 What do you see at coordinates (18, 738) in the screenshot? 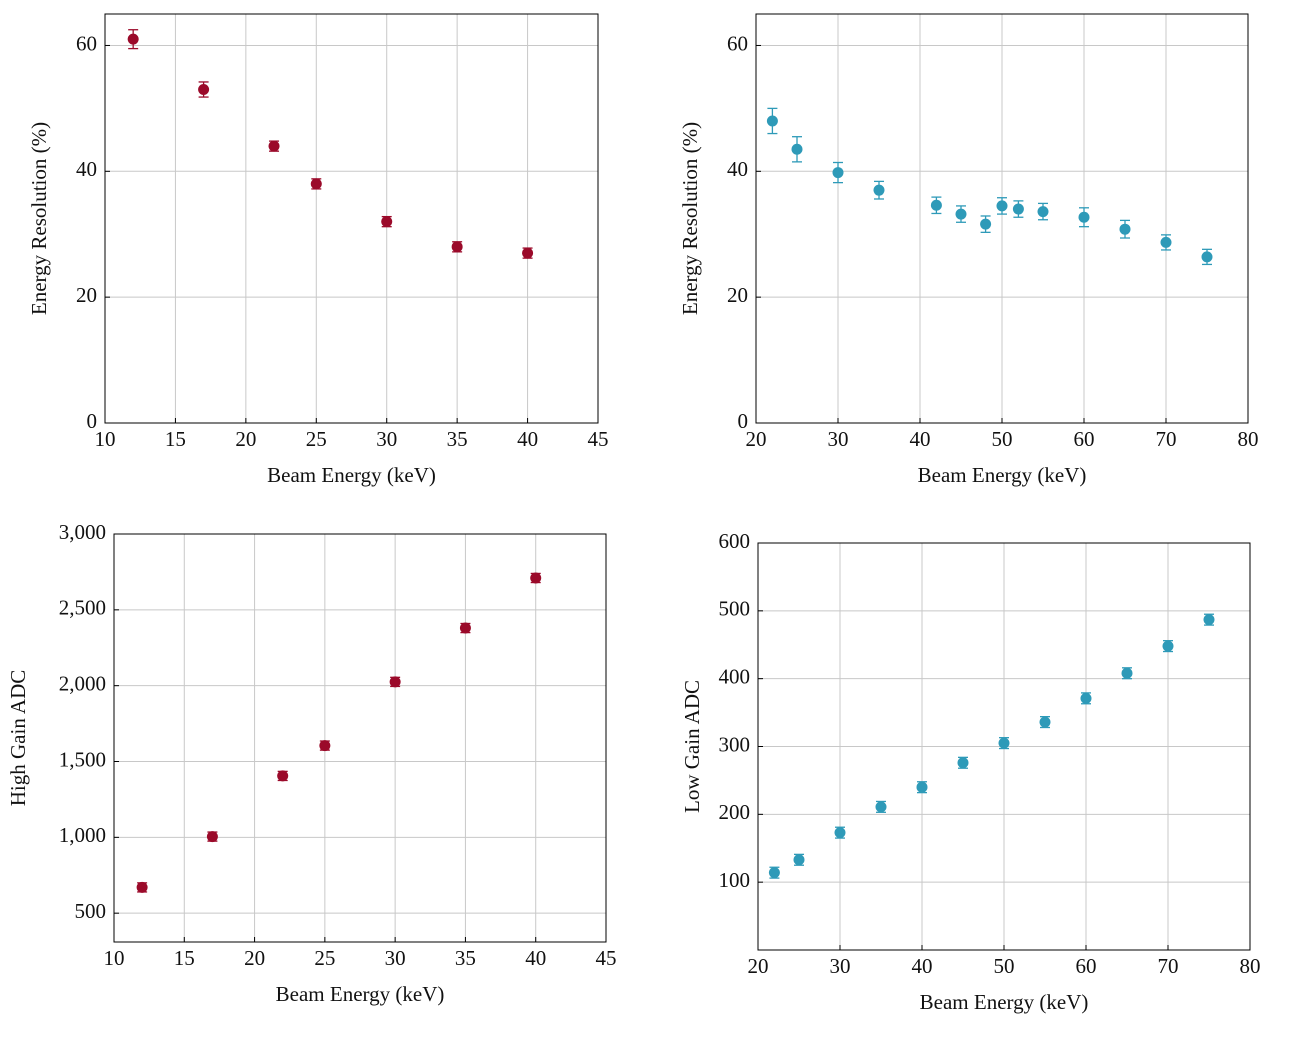
I see `y-axis-label: High Gain ADC` at bounding box center [18, 738].